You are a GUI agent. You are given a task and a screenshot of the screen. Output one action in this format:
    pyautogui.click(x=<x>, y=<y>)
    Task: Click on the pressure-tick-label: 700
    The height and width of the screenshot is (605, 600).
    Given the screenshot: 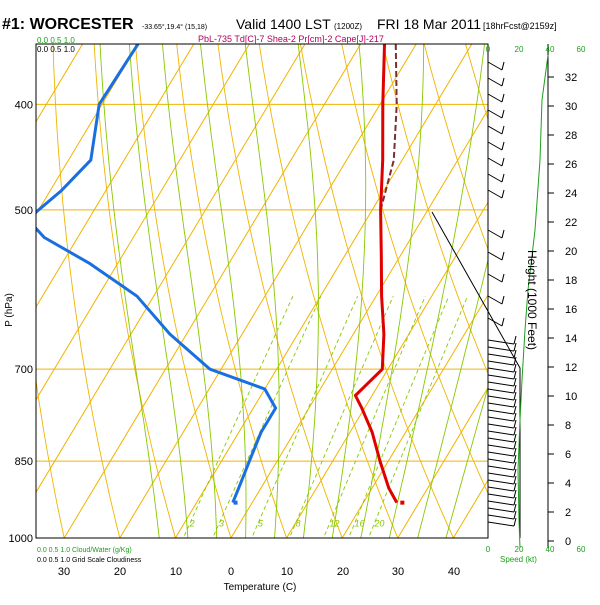 What is the action you would take?
    pyautogui.click(x=24, y=370)
    